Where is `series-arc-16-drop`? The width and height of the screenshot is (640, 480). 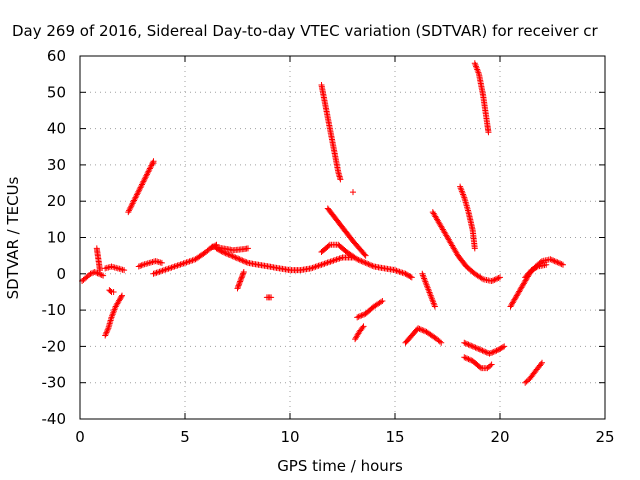 series-arc-16-drop is located at coordinates (428, 290).